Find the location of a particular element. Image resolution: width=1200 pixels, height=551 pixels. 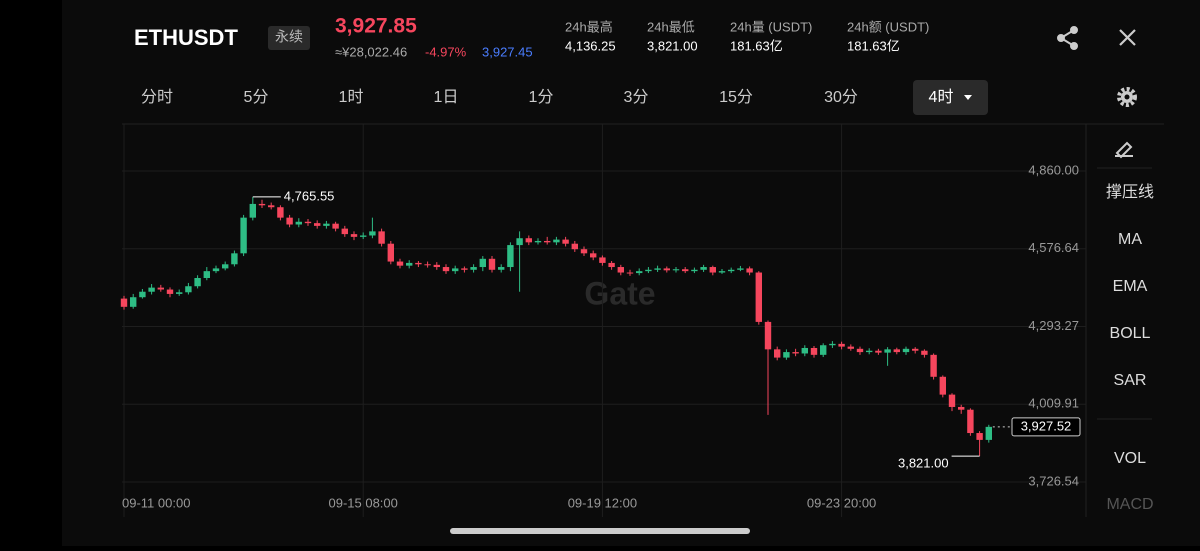

home-indicator is located at coordinates (600, 531).